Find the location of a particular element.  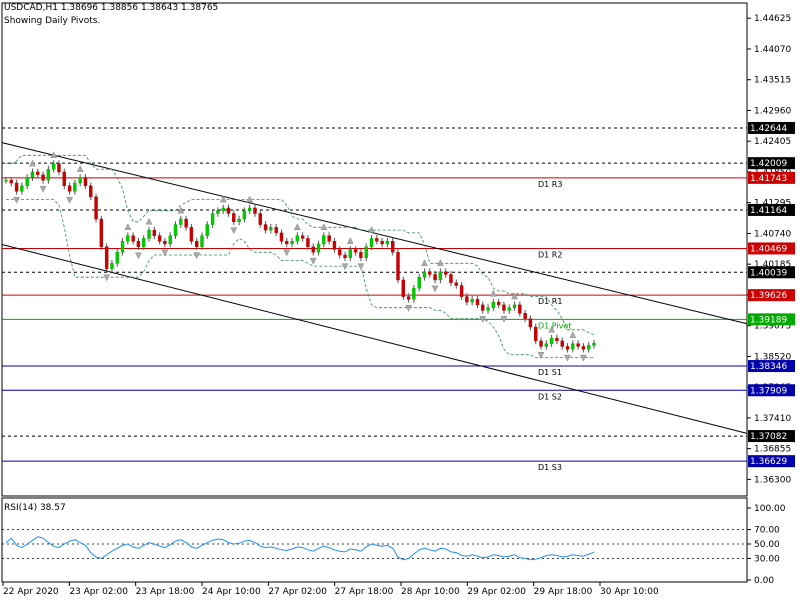

price-axis-label: 1.41295 is located at coordinates (772, 204).